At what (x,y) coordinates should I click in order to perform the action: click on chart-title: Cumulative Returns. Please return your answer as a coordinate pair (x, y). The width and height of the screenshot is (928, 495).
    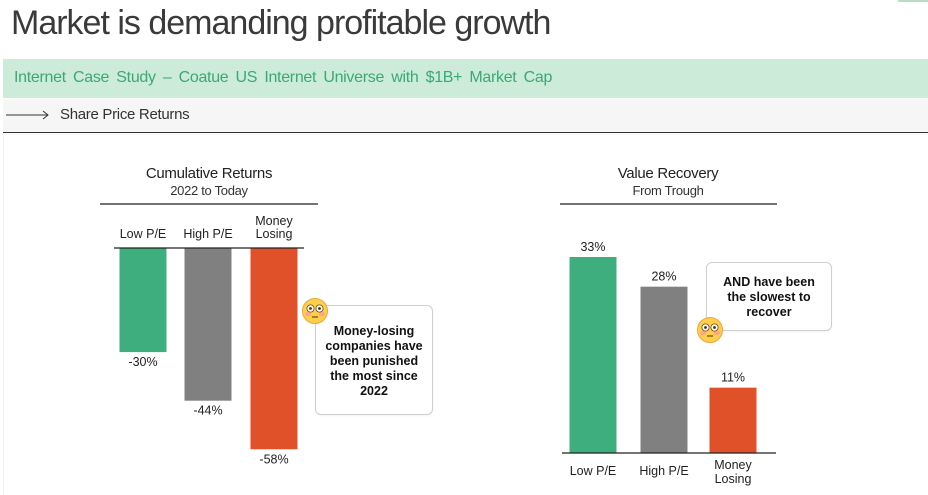
    Looking at the image, I should click on (209, 173).